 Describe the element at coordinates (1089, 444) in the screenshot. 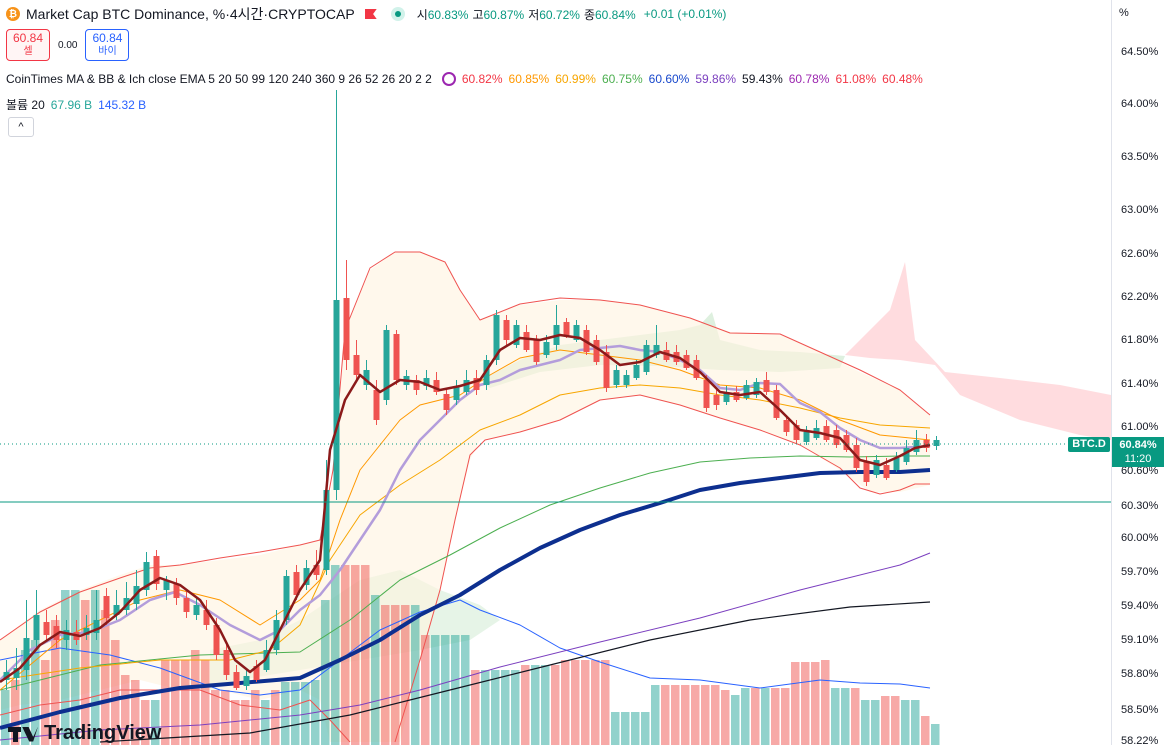

I see `symbol-price-tag: BTC.D` at that location.